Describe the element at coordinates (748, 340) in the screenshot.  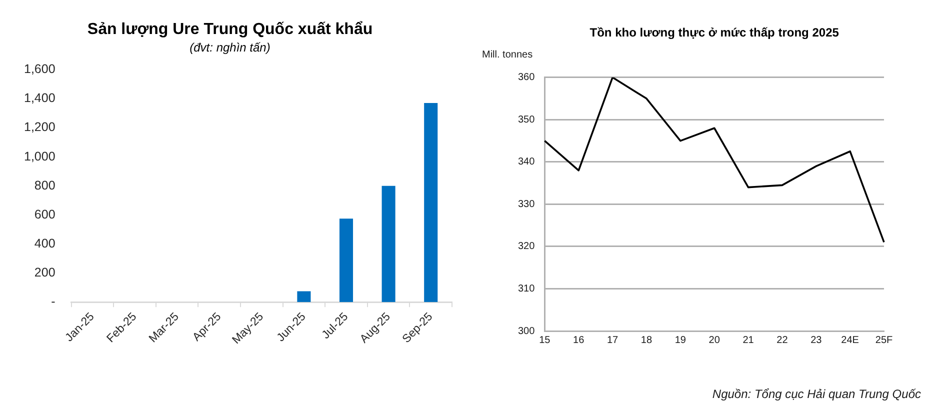
I see `x-tick-label: 21` at that location.